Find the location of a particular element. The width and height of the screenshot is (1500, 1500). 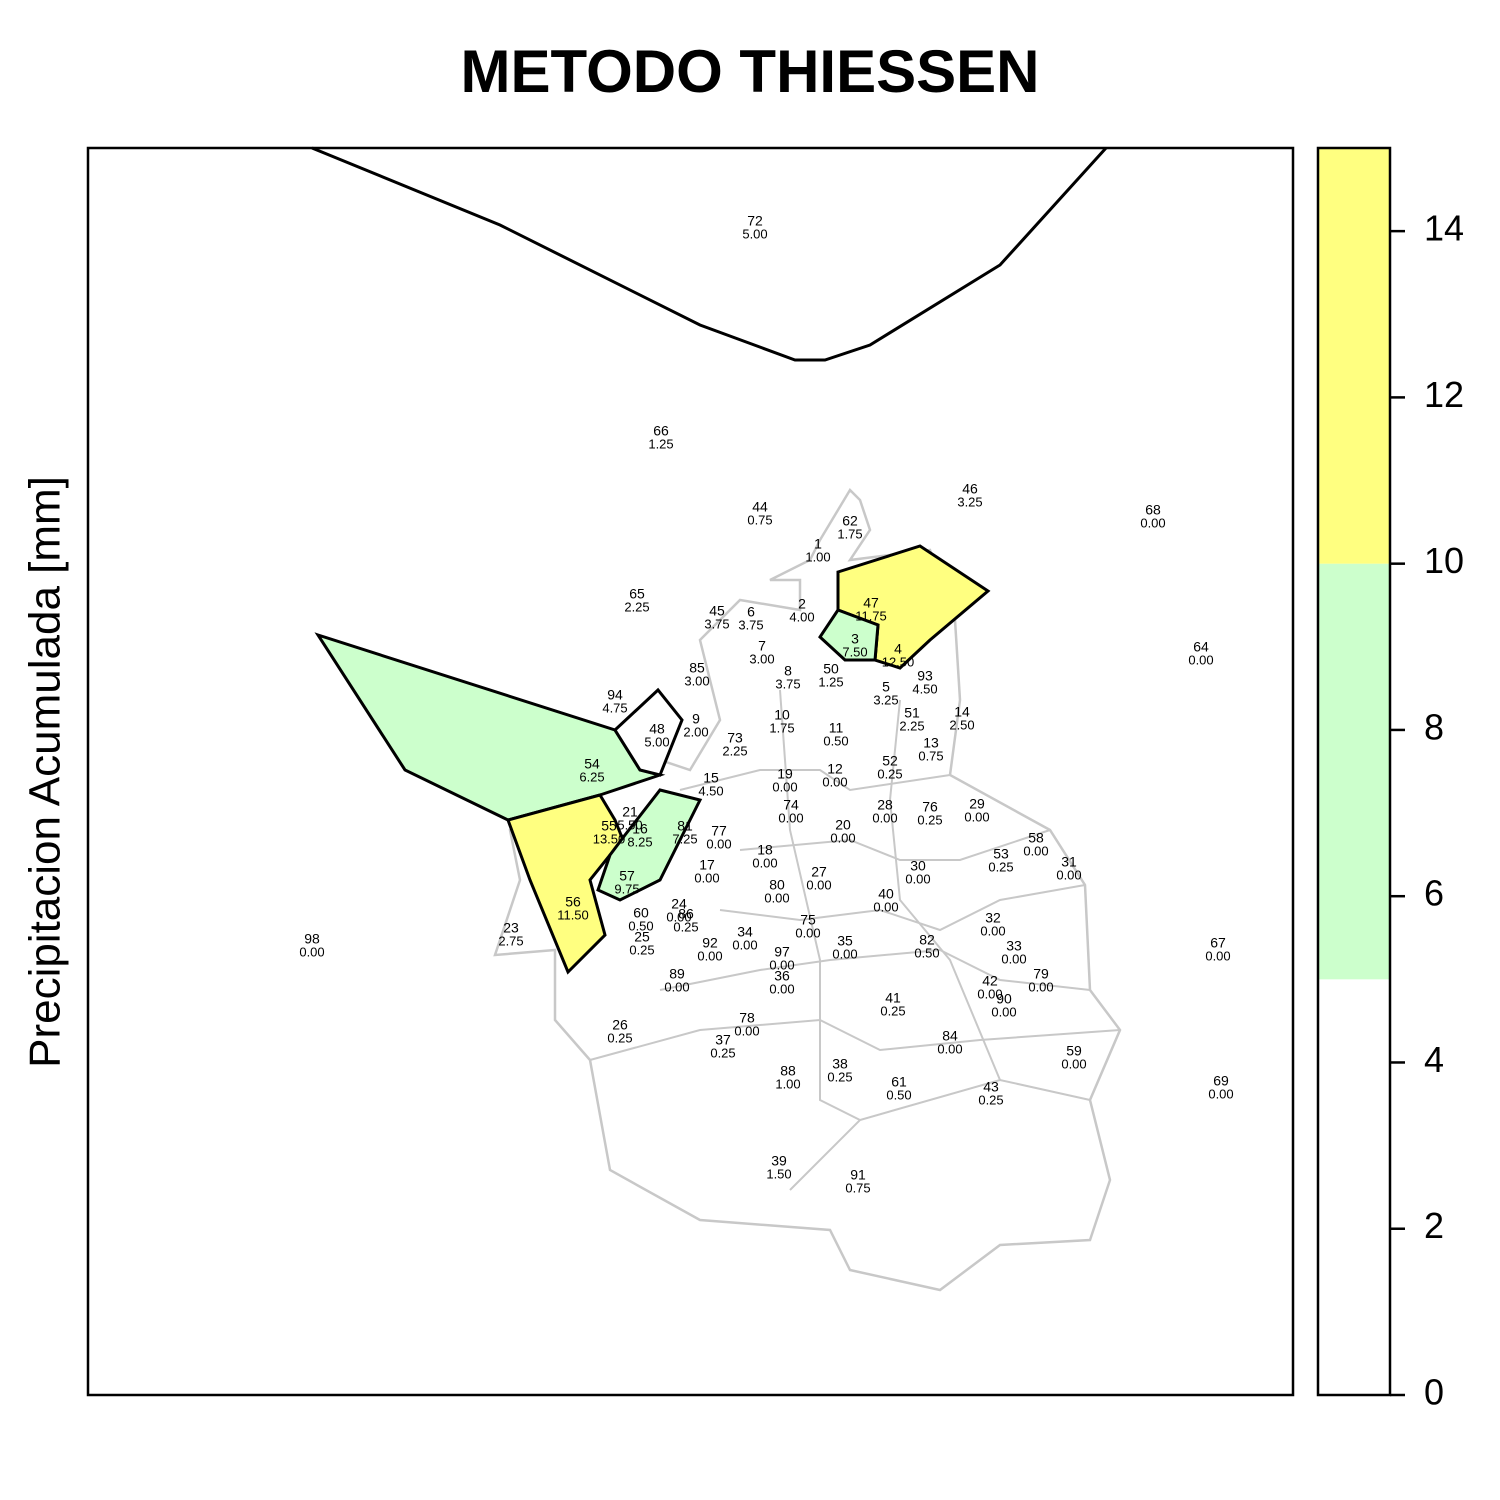

station-id: 51 is located at coordinates (912, 713).